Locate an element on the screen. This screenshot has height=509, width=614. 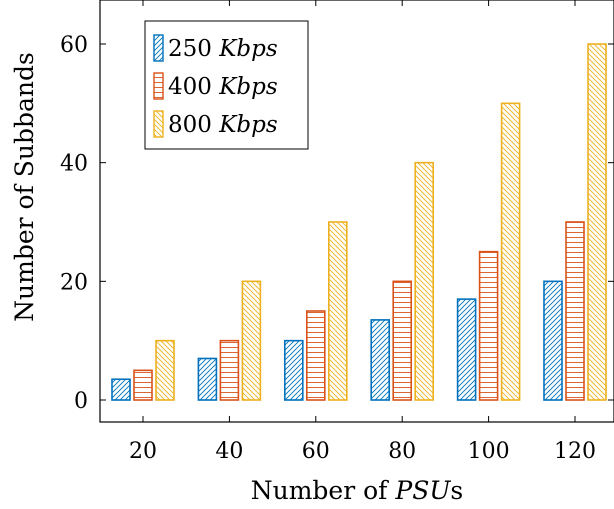
x-axis-label-prefix: Number of is located at coordinates (323, 490).